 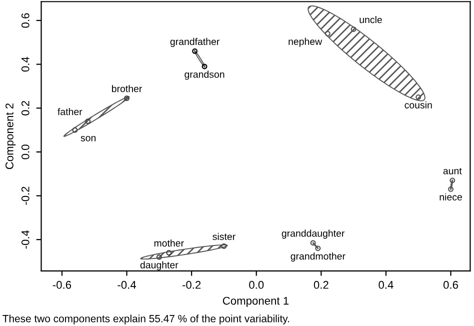 I want to click on y-tick-label: 0.6, so click(x=25, y=20).